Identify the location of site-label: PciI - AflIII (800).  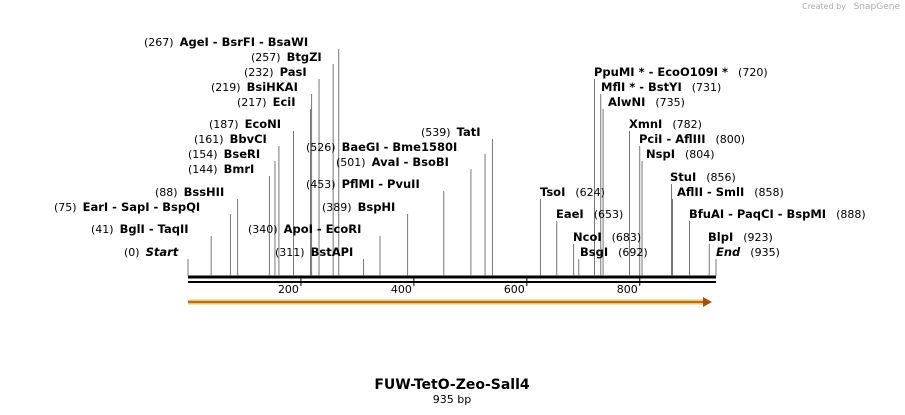
(692, 139).